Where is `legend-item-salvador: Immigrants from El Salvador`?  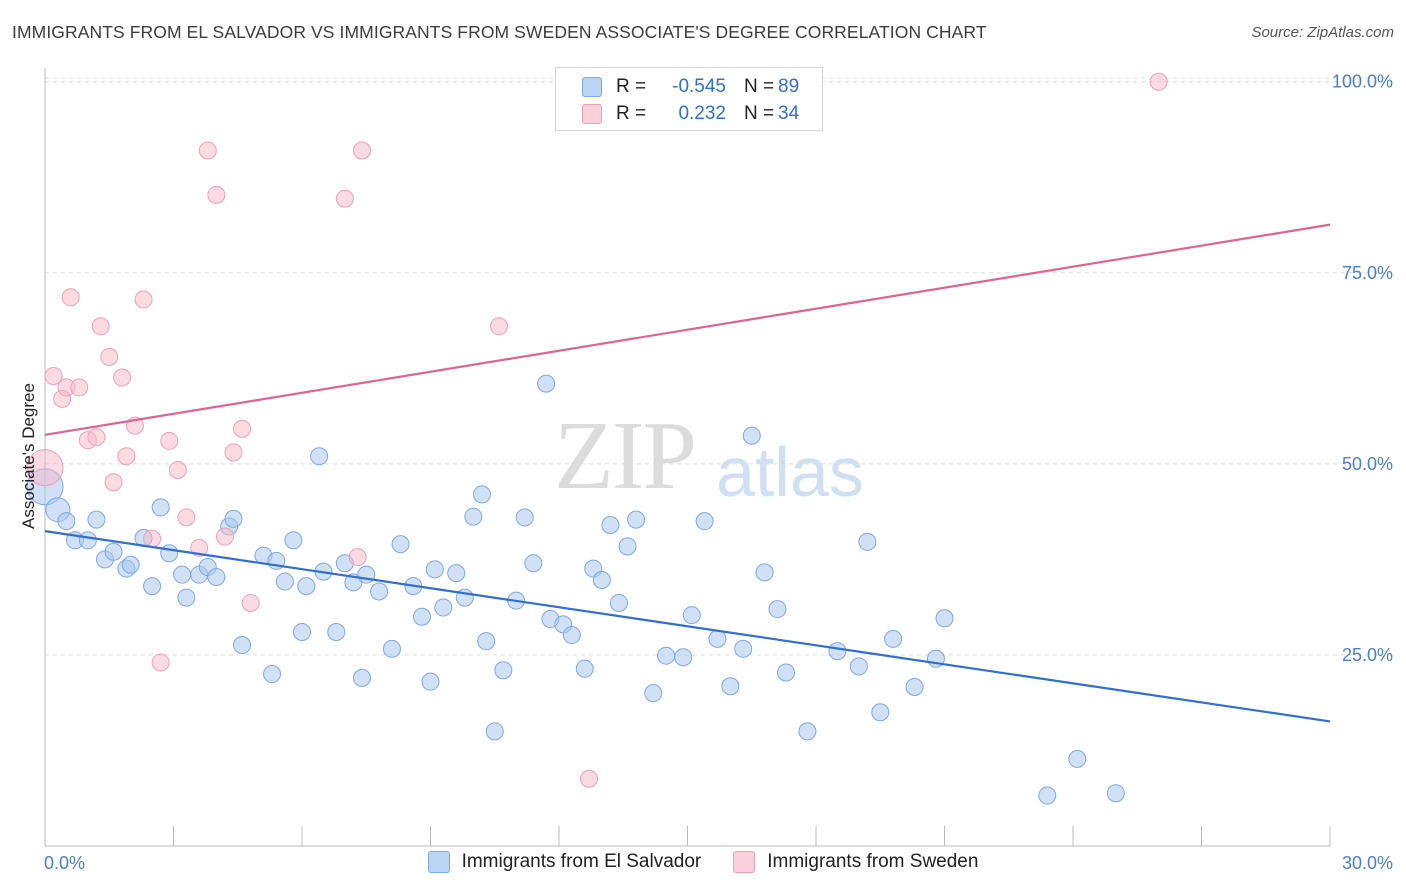
legend-item-salvador: Immigrants from El Salvador is located at coordinates (564, 862).